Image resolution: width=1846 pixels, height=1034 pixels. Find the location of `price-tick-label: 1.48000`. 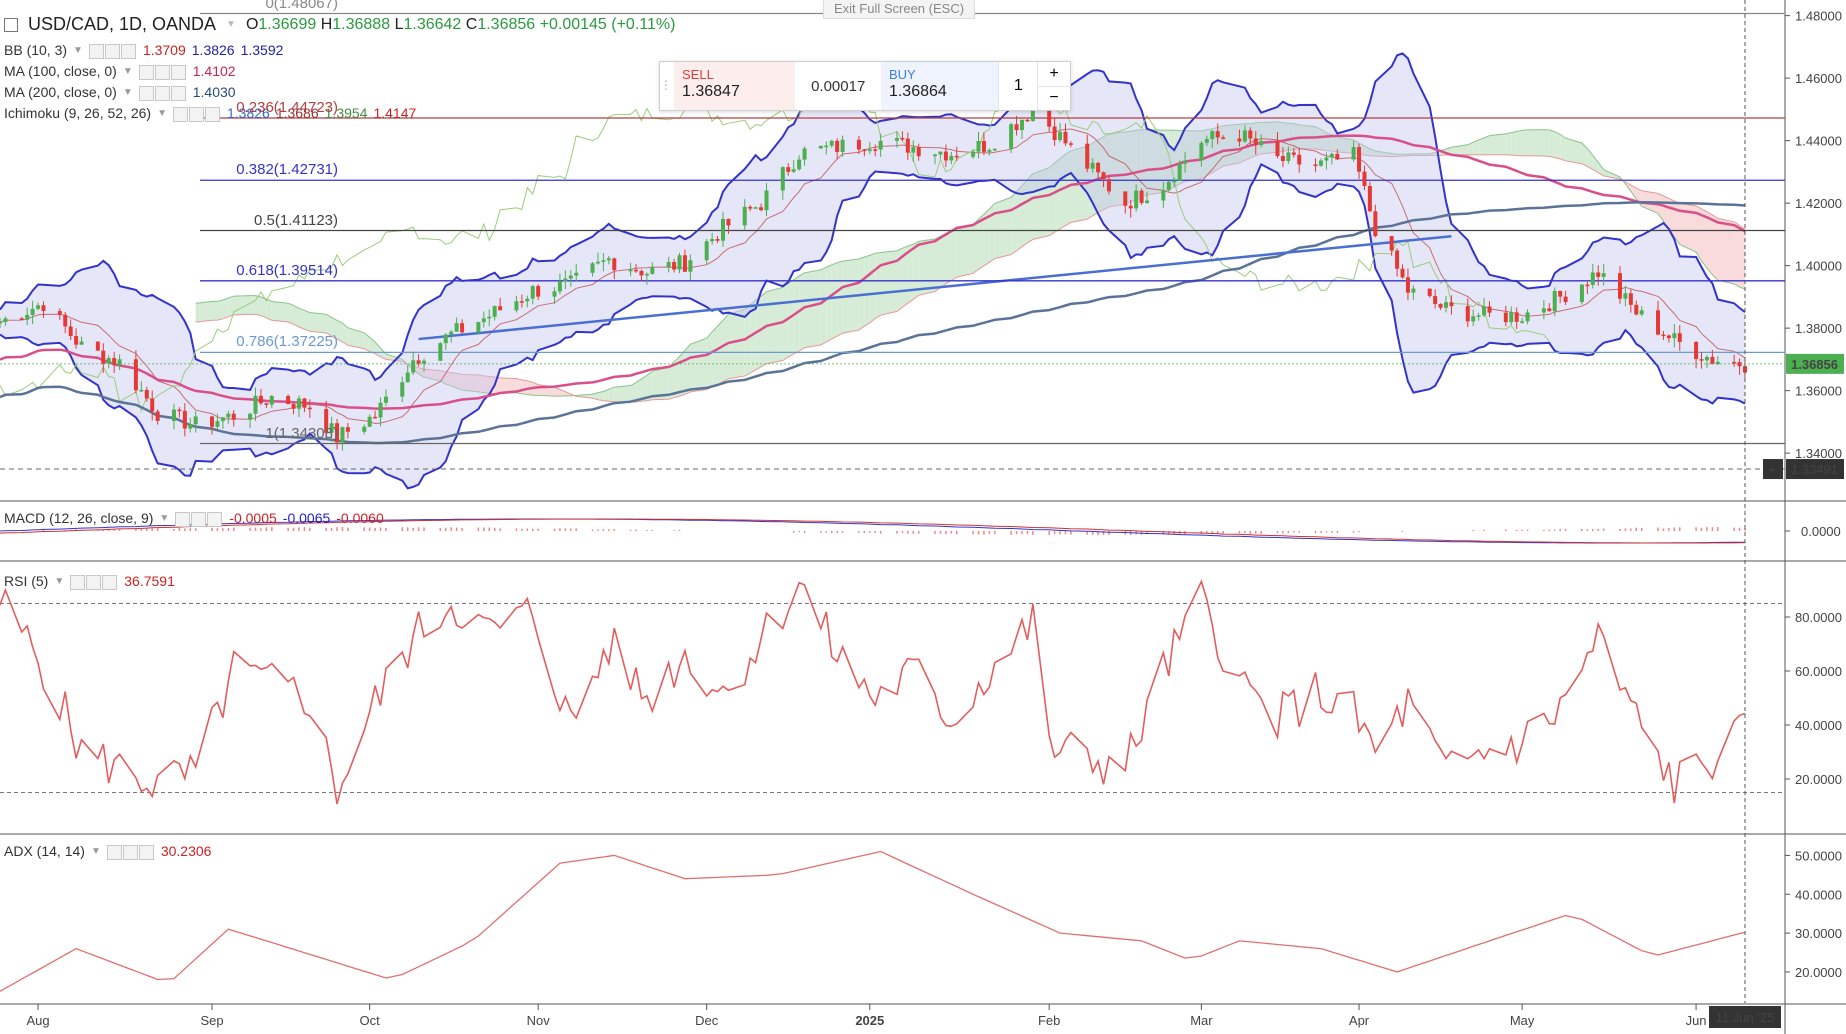

price-tick-label: 1.48000 is located at coordinates (1818, 16).